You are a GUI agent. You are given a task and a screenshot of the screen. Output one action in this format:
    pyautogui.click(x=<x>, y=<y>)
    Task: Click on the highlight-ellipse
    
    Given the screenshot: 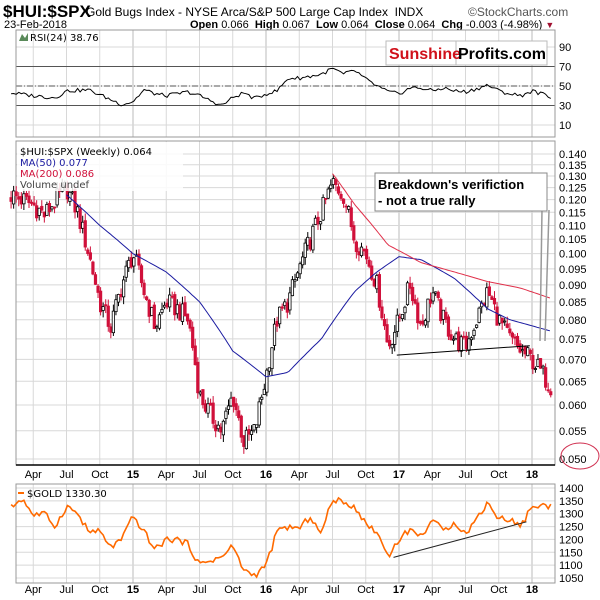 What is the action you would take?
    pyautogui.click(x=580, y=456)
    